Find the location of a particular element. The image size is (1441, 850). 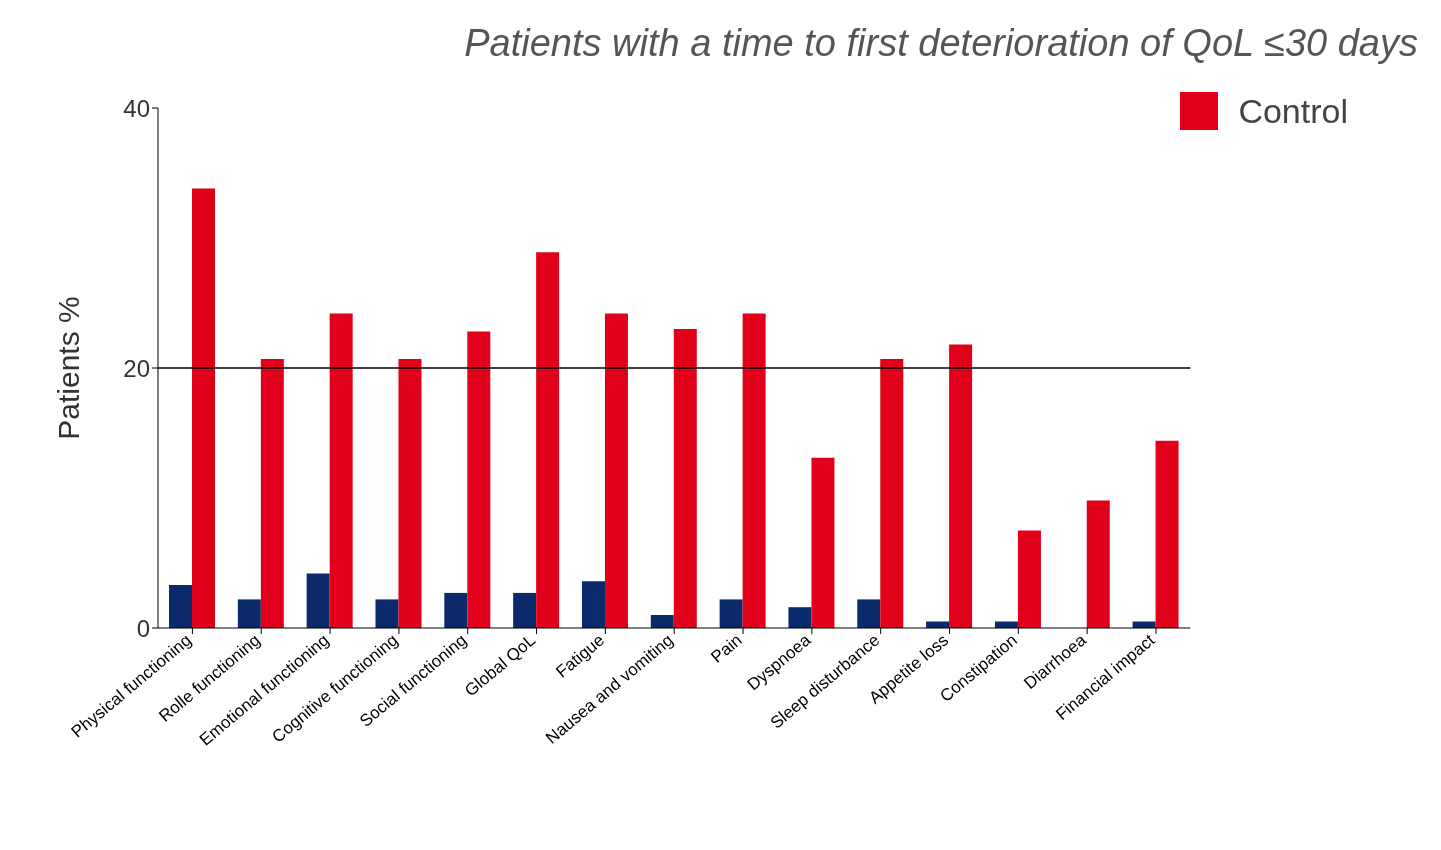

y-tick-label: 40 is located at coordinates (136, 108).